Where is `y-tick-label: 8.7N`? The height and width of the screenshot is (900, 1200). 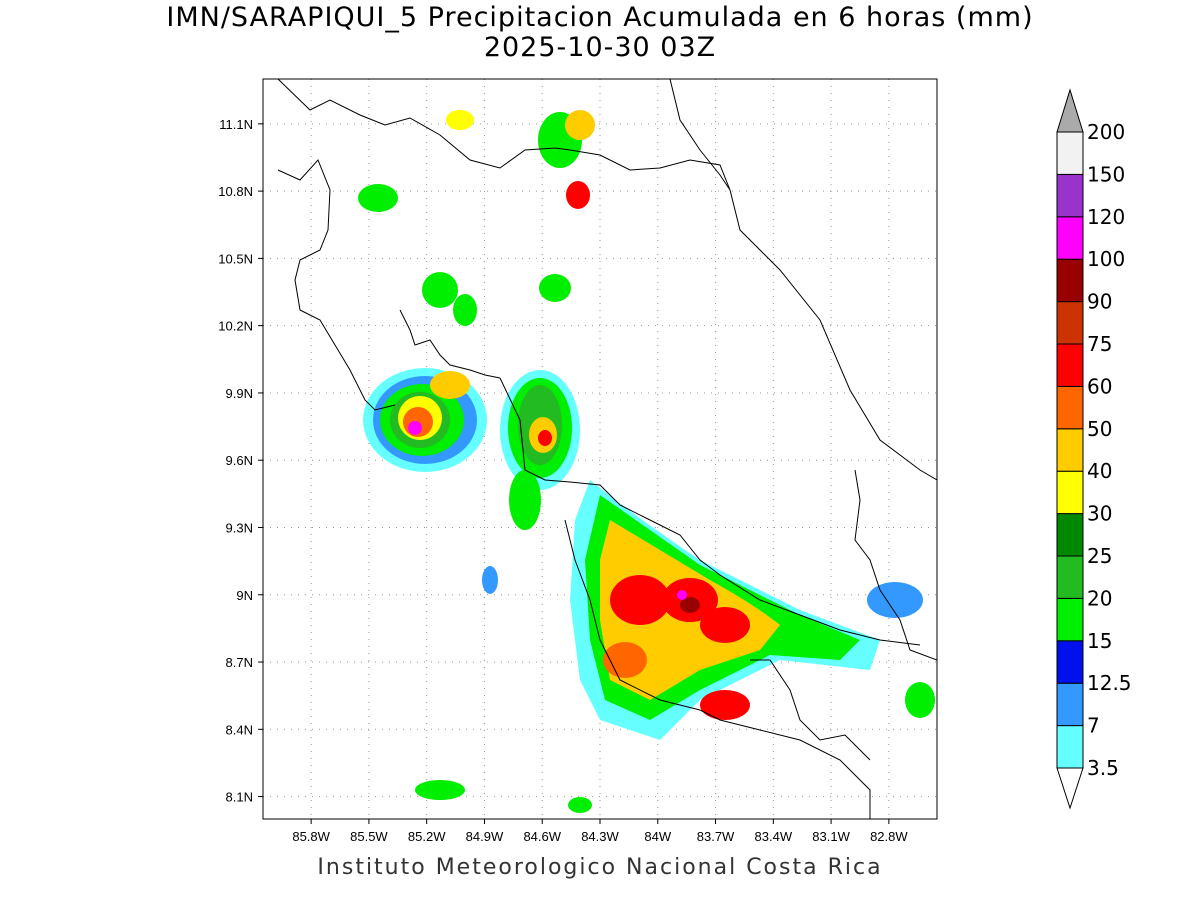 y-tick-label: 8.7N is located at coordinates (239, 662).